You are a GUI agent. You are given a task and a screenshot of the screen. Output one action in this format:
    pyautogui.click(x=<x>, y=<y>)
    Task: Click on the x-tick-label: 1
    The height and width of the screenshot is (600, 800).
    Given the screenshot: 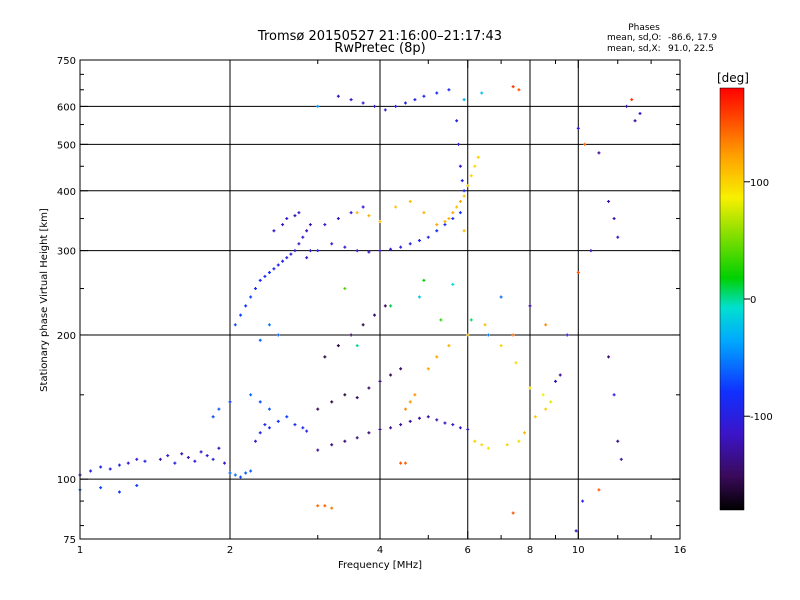 What is the action you would take?
    pyautogui.click(x=80, y=550)
    